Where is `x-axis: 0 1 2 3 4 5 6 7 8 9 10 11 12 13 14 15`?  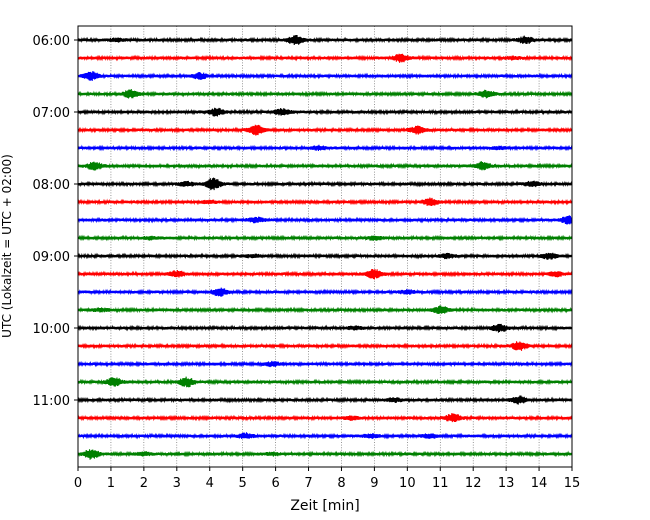
x-axis: 0 1 2 3 4 5 6 7 8 9 10 11 12 13 14 15 is located at coordinates (327, 479).